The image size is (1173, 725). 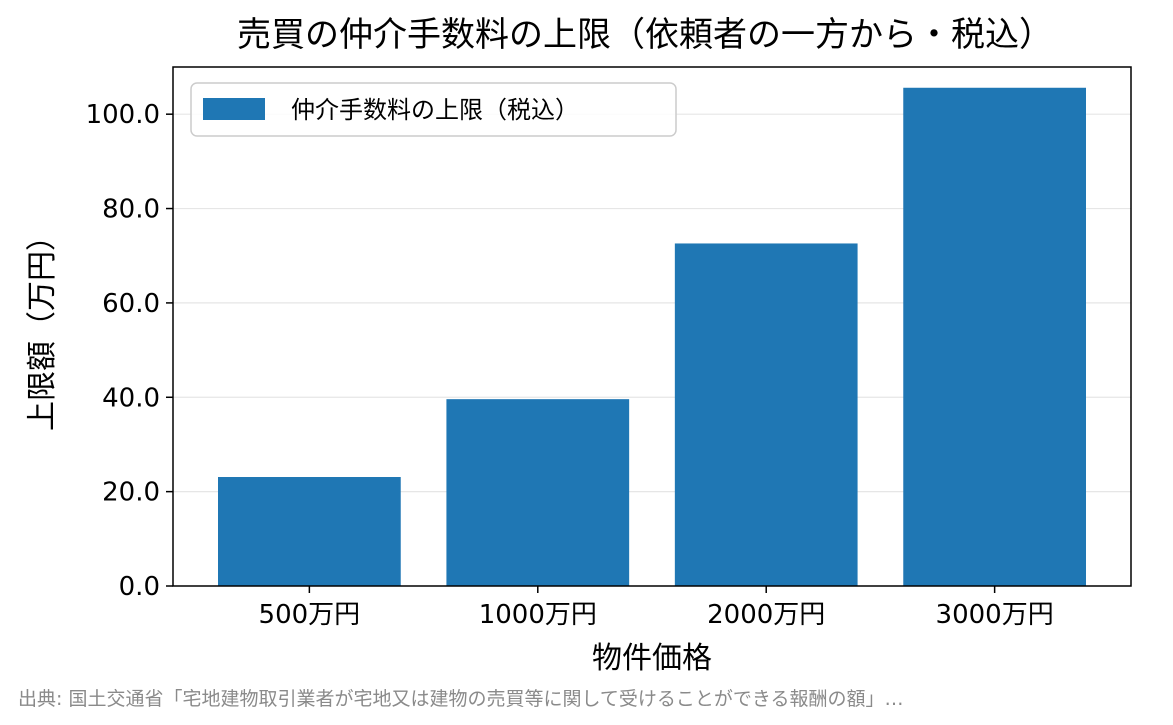 What do you see at coordinates (538, 615) in the screenshot?
I see `x-tick-label: 1000万円` at bounding box center [538, 615].